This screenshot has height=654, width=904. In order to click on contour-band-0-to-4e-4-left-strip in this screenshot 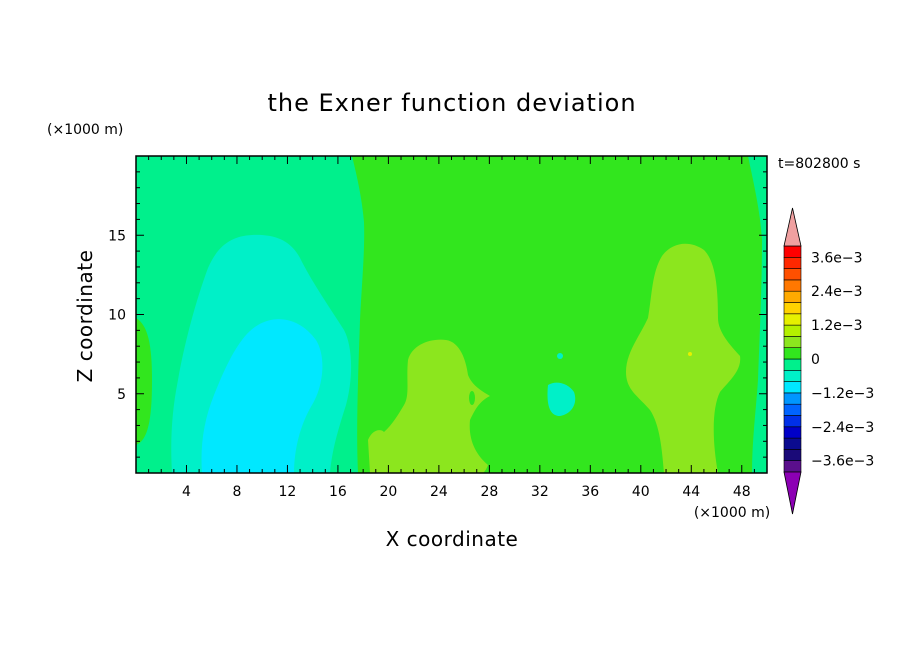, I will do `click(144, 381)`.